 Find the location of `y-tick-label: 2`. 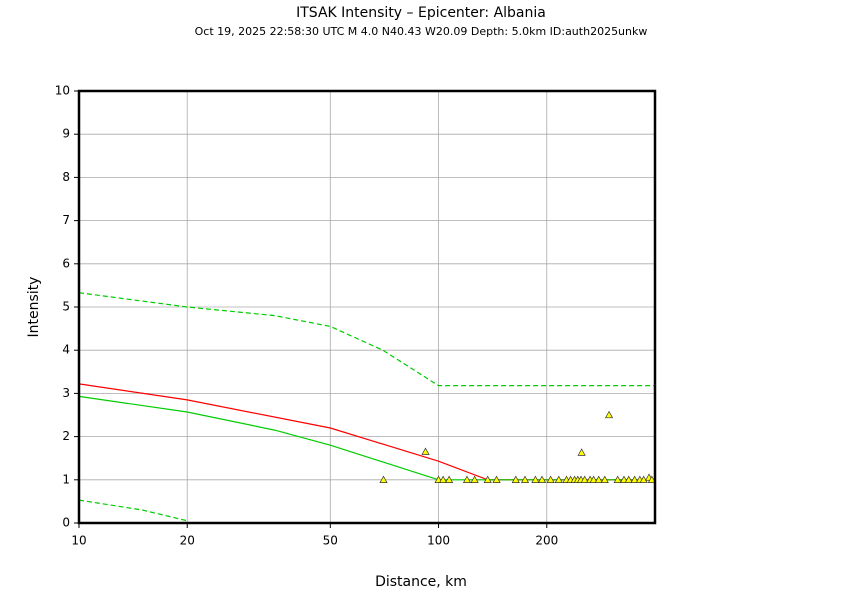

y-tick-label: 2 is located at coordinates (66, 436).